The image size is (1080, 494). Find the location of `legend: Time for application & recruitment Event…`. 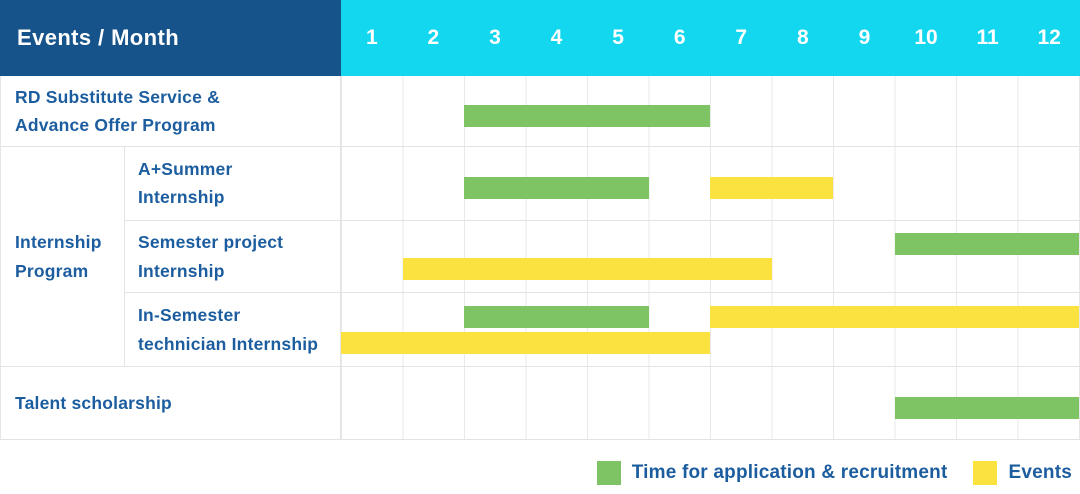

legend: Time for application & recruitment Event… is located at coordinates (540, 467).